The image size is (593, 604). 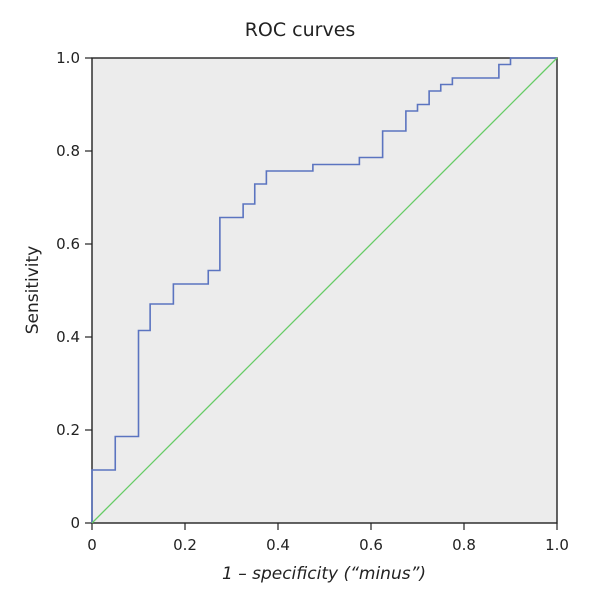 What do you see at coordinates (68, 430) in the screenshot?
I see `y-tick-label: 0.2` at bounding box center [68, 430].